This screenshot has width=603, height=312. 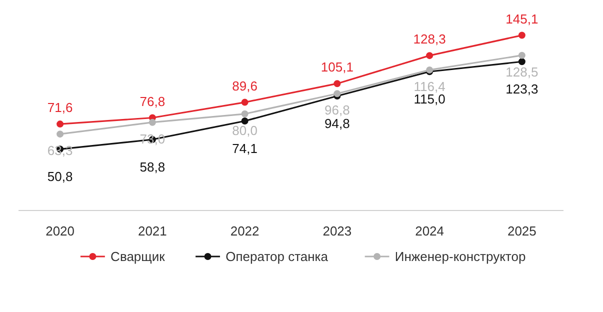 What do you see at coordinates (522, 72) in the screenshot?
I see `data-label: 128,5` at bounding box center [522, 72].